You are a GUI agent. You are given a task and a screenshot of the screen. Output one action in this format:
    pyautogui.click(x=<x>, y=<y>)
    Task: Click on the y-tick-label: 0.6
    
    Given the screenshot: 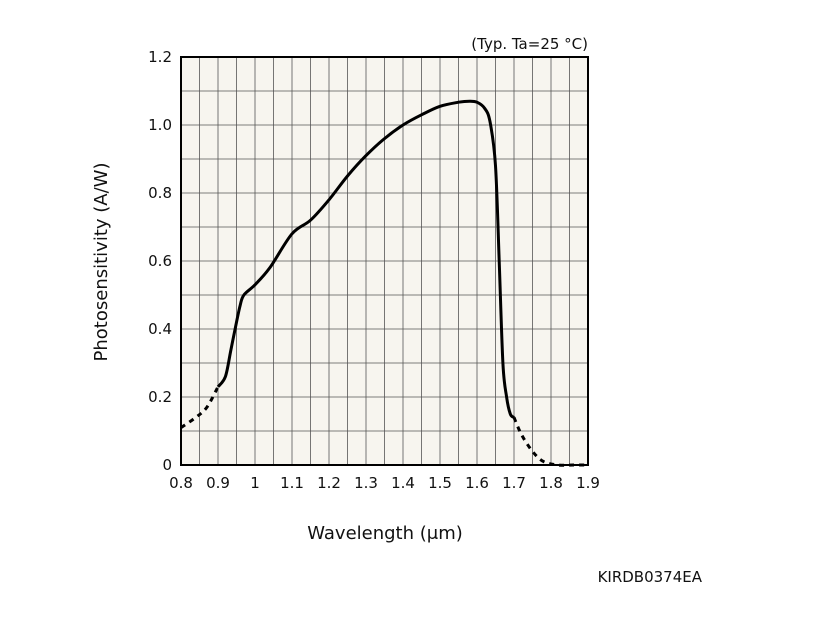 What is the action you would take?
    pyautogui.click(x=160, y=261)
    